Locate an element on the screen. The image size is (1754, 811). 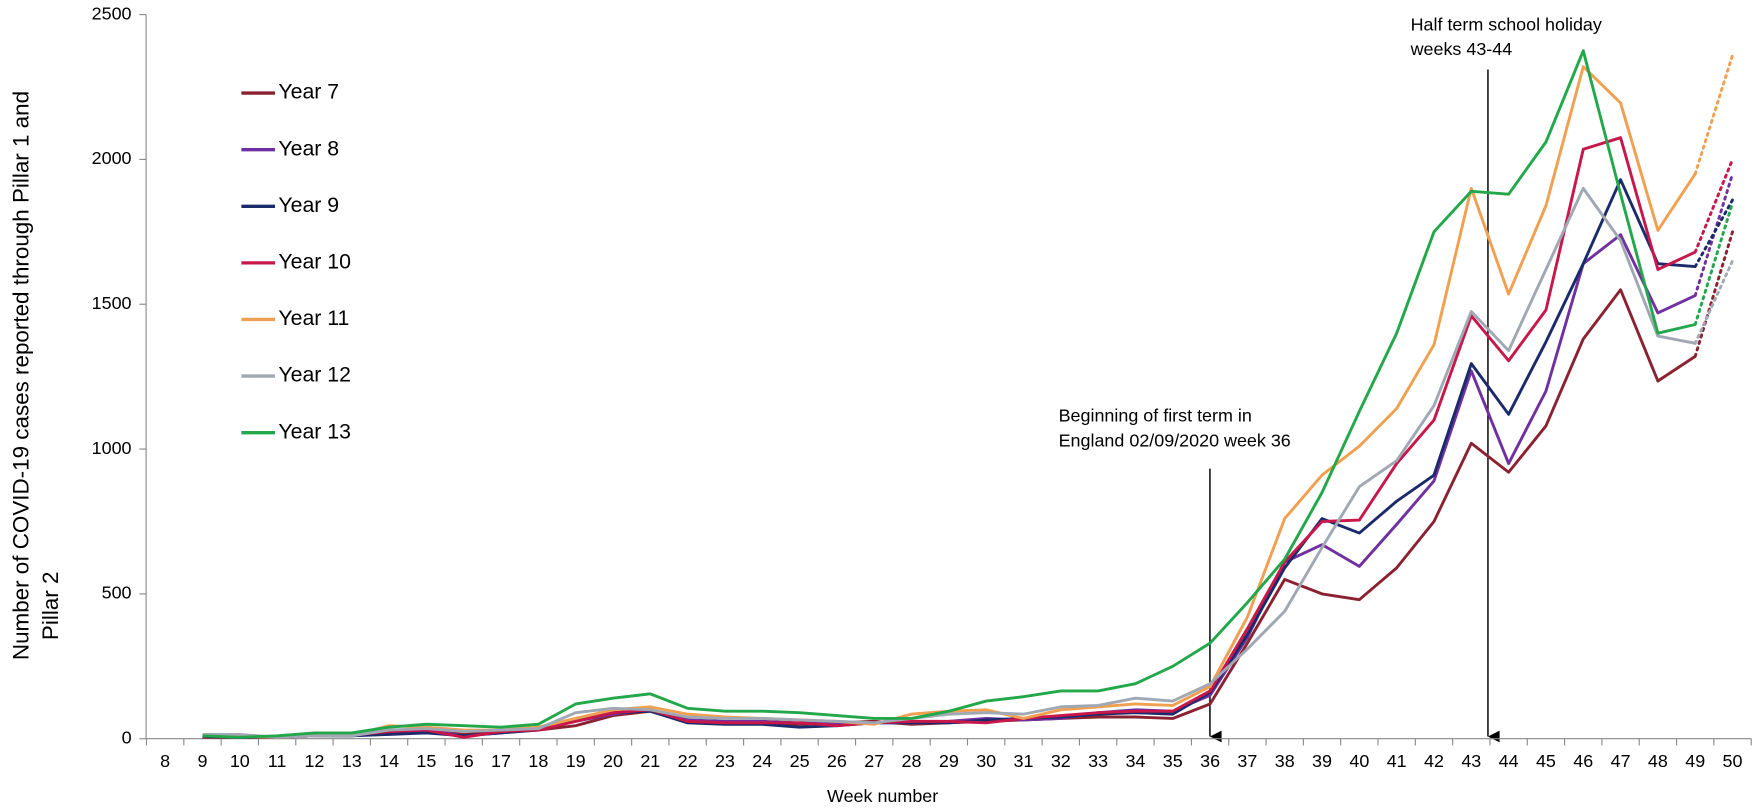
y-tick-label: 500 is located at coordinates (117, 593).